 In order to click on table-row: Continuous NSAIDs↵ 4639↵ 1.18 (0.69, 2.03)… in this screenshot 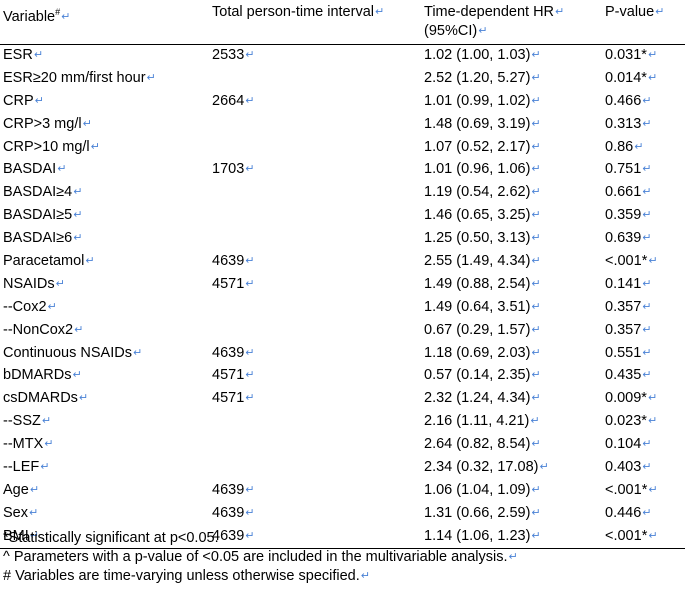, I will do `click(342, 353)`.